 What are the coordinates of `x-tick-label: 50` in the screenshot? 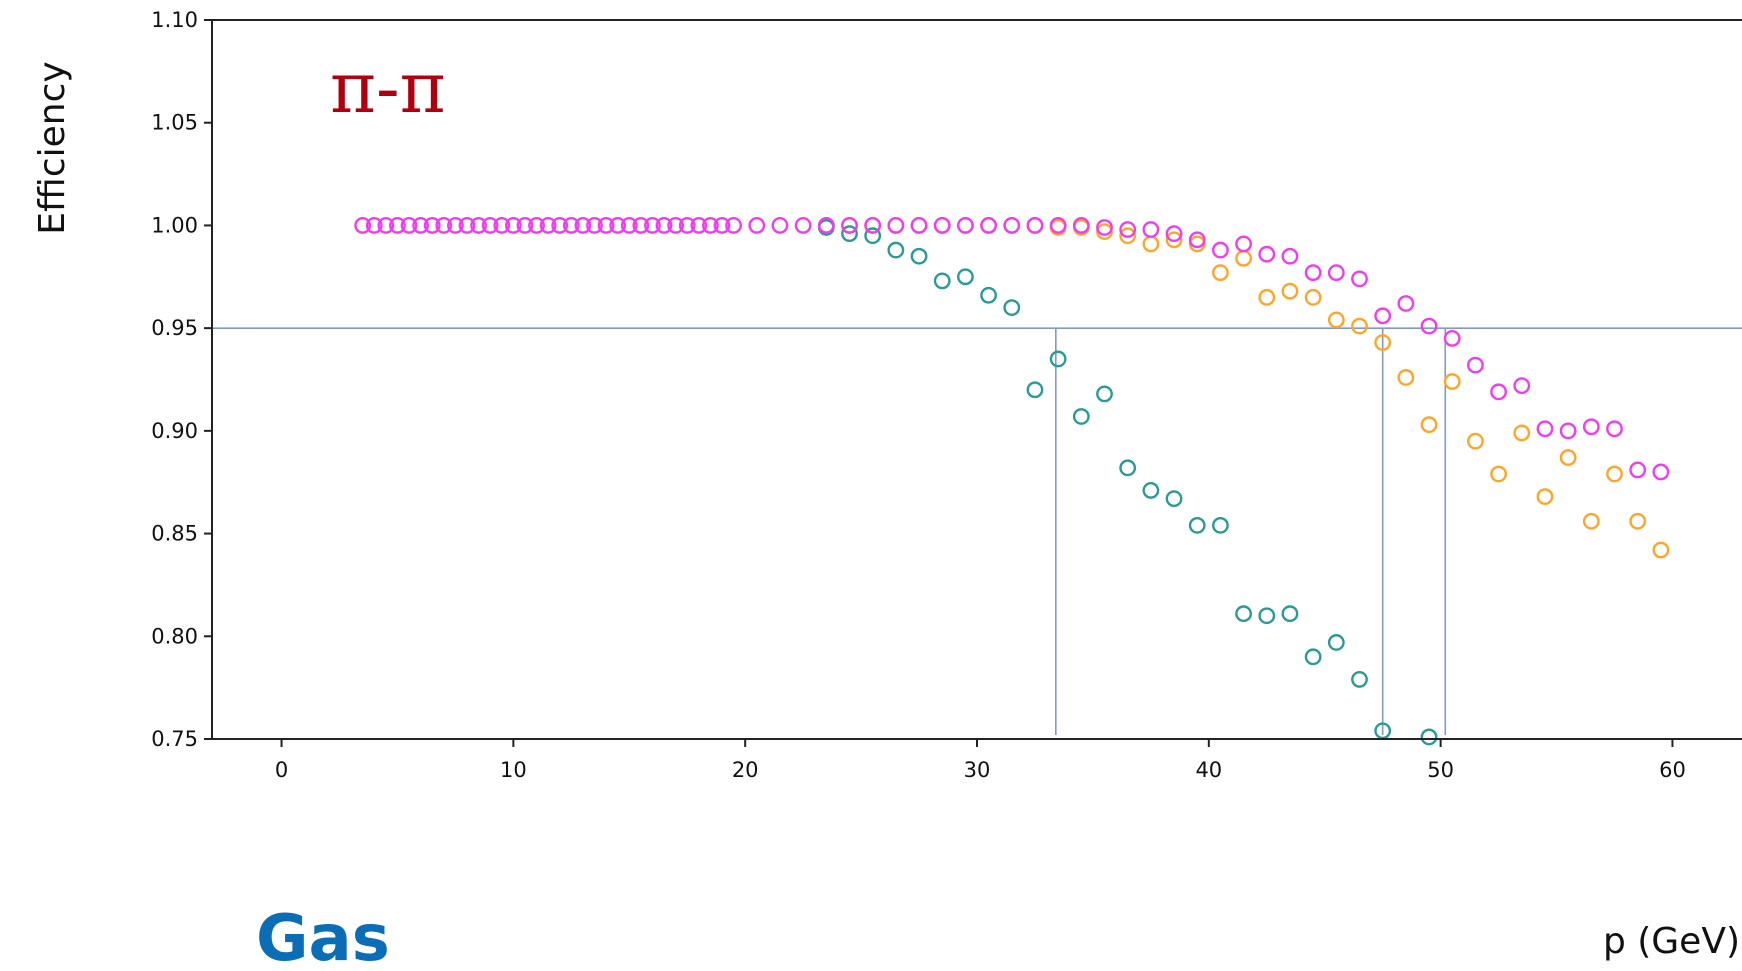 It's located at (1440, 770).